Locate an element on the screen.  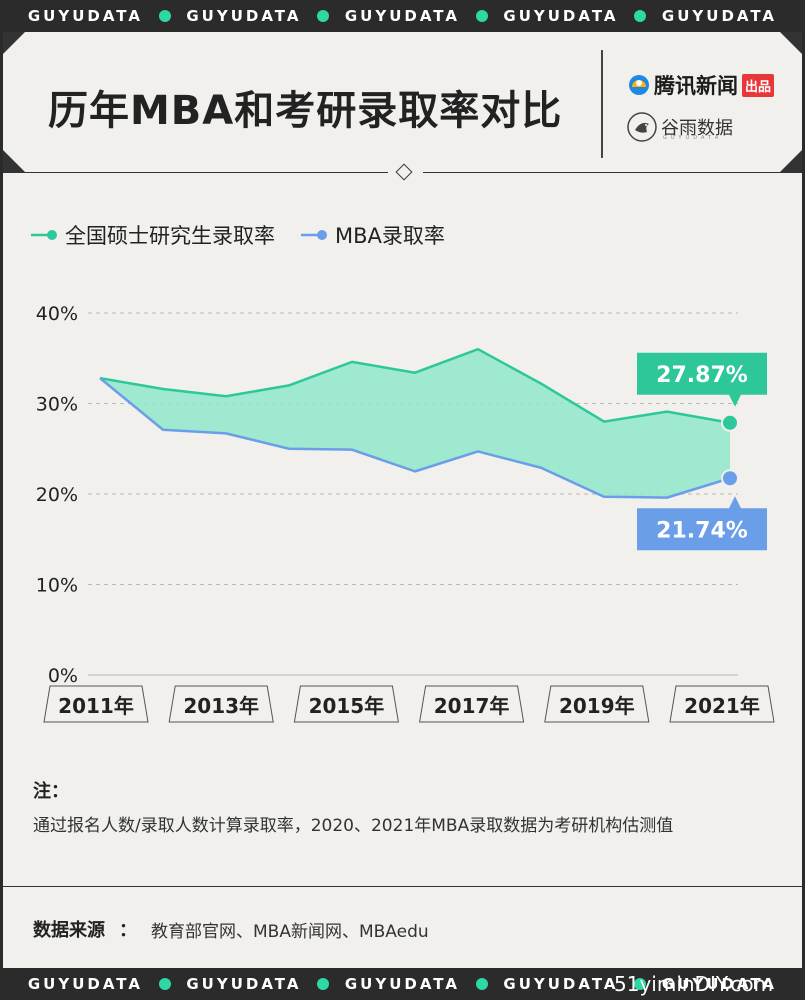
tencent-news-logo: 腾讯新闻 出品 is located at coordinates (701, 85).